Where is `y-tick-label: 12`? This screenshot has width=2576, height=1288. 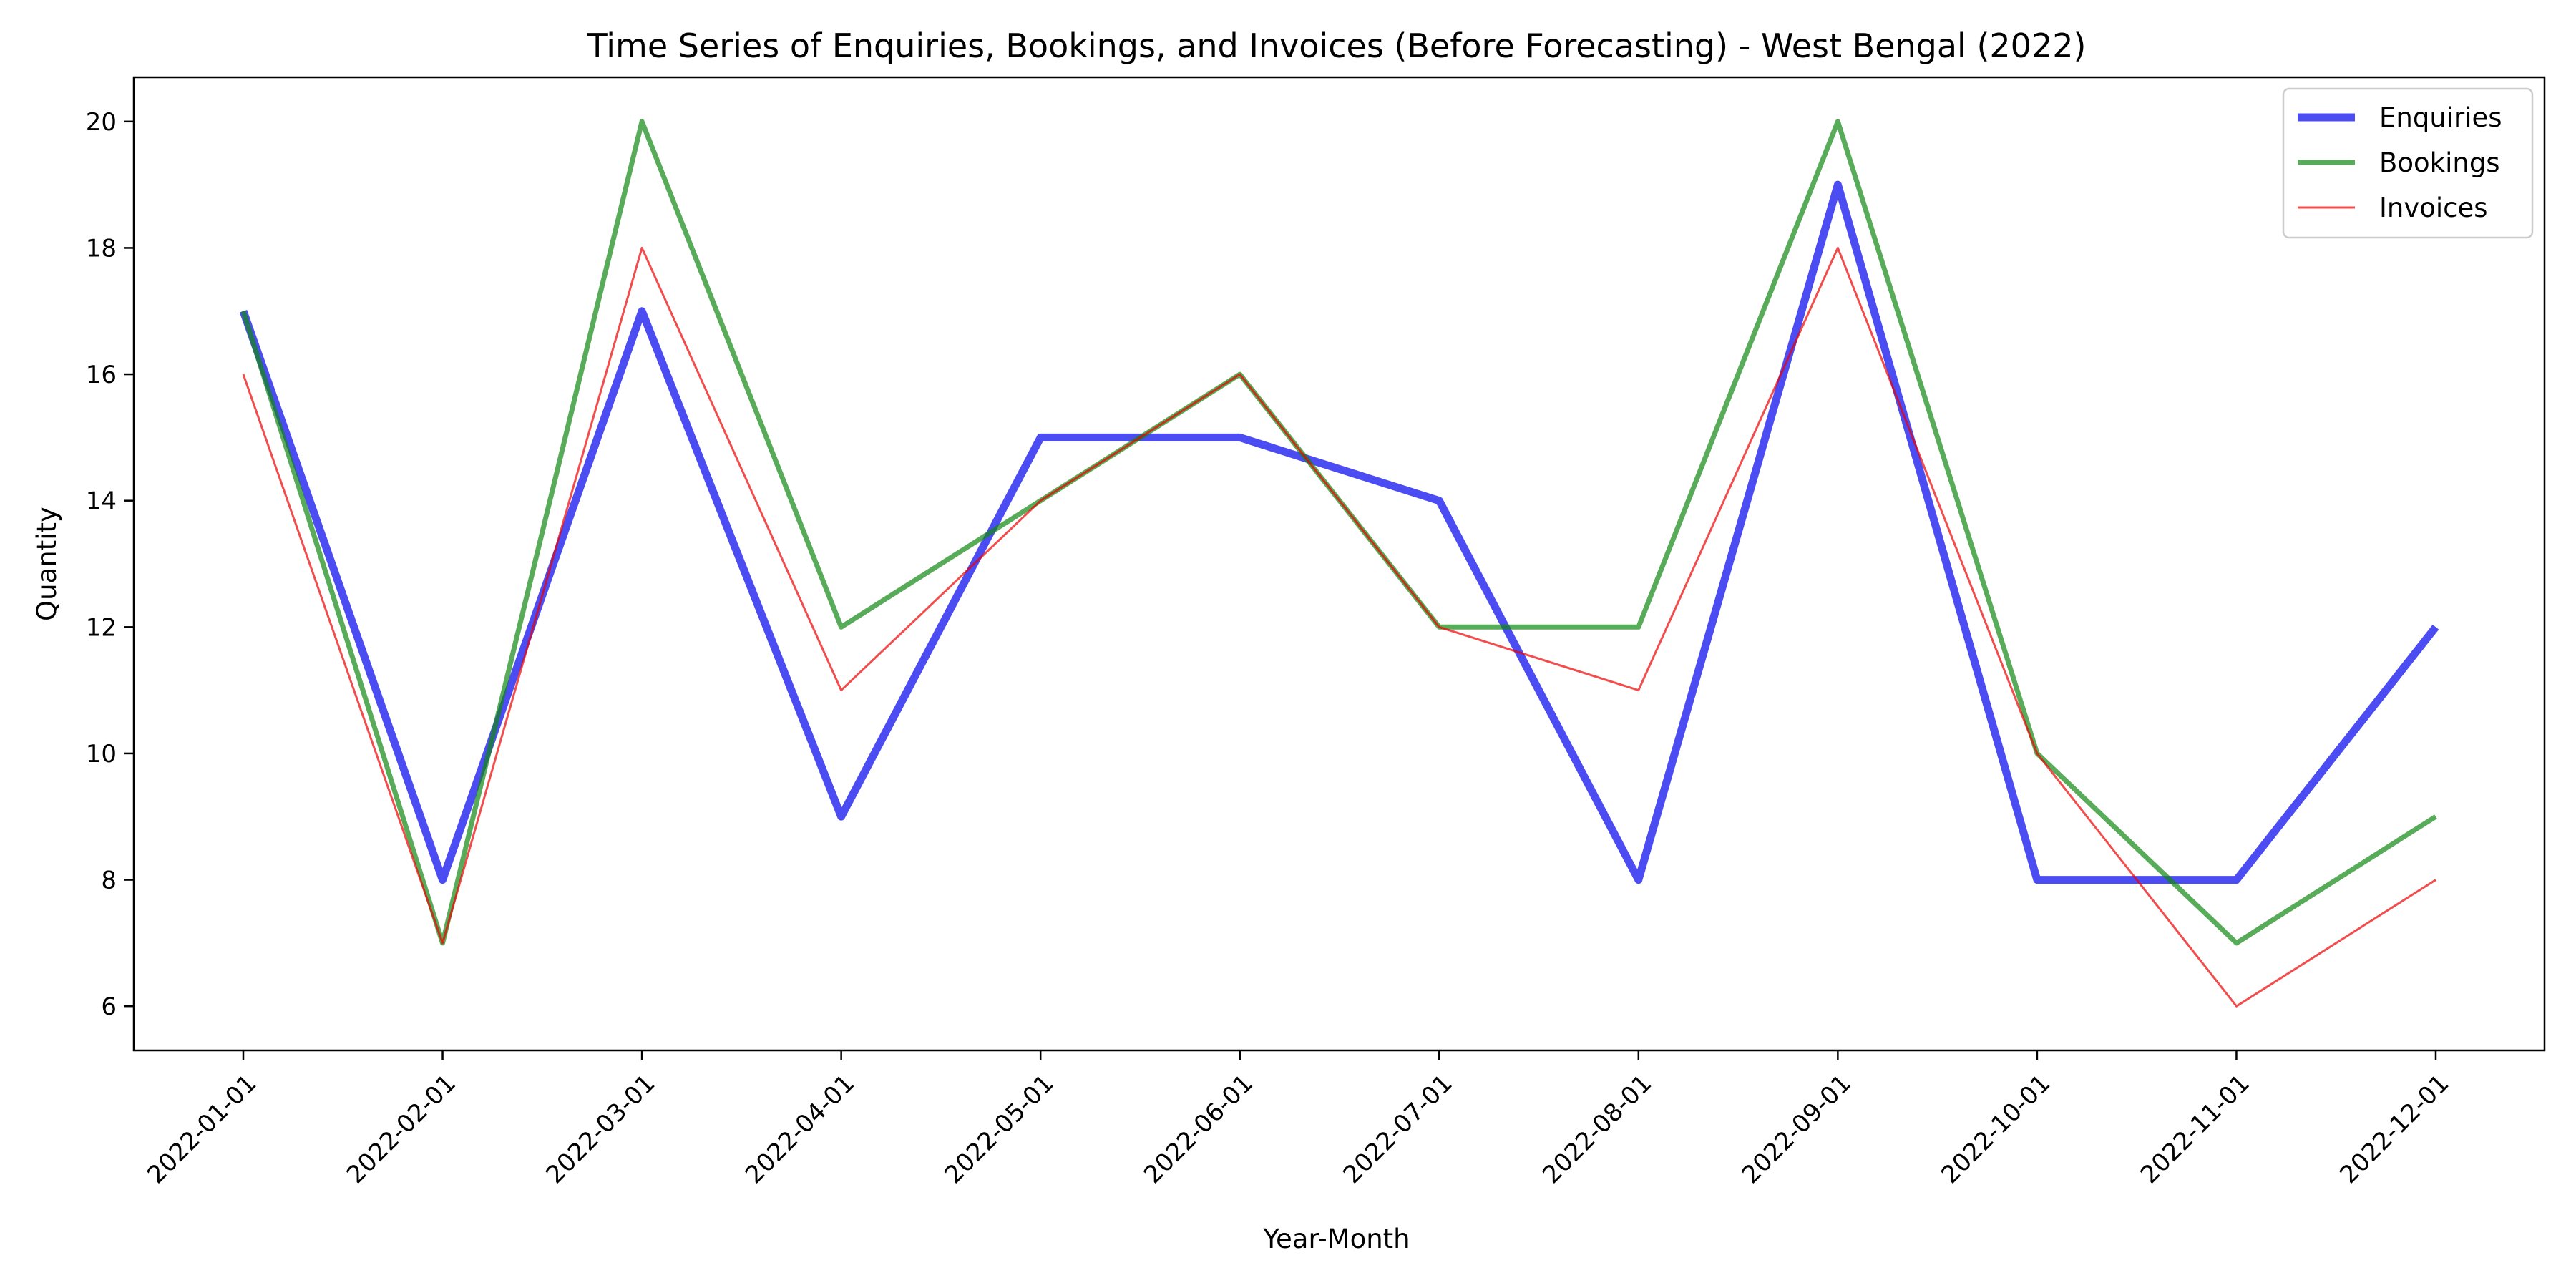 y-tick-label: 12 is located at coordinates (101, 627).